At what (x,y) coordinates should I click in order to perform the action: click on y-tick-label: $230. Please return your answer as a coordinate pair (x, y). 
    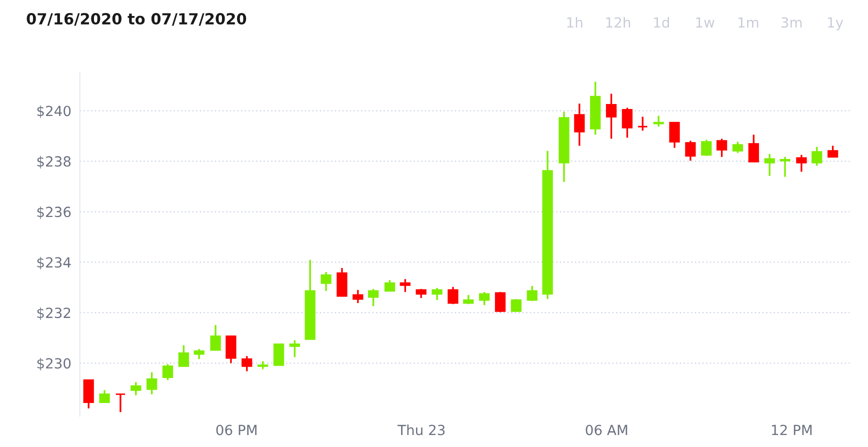
    Looking at the image, I should click on (54, 364).